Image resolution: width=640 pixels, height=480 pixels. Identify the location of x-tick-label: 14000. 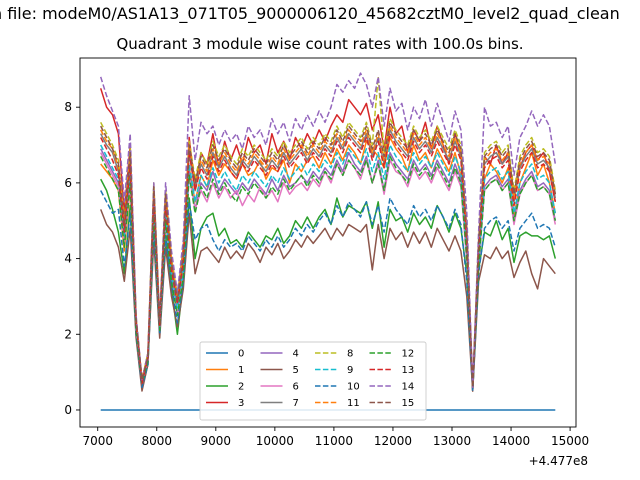
(511, 441).